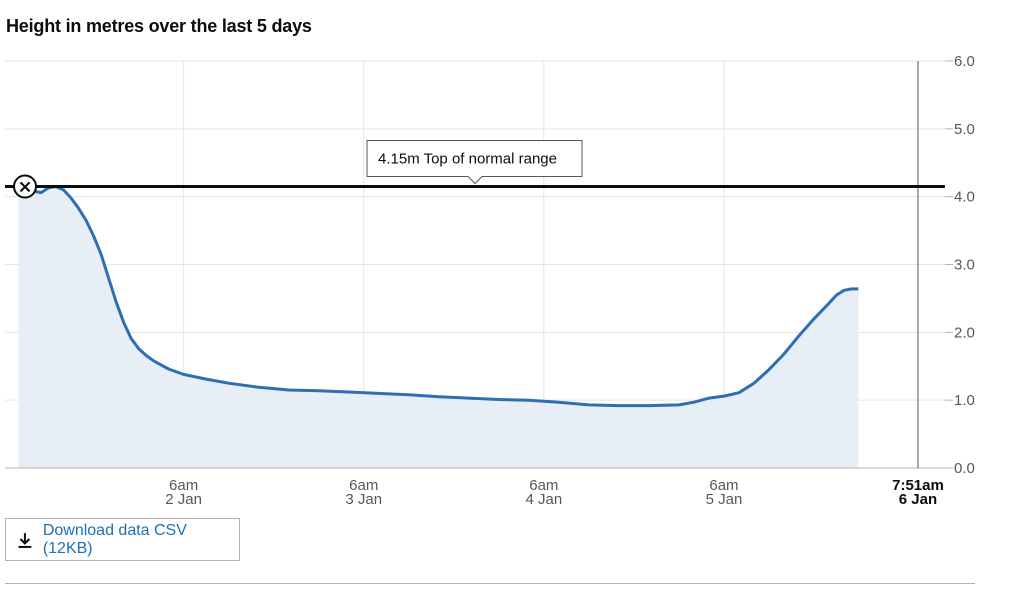 The height and width of the screenshot is (589, 1017). I want to click on y-tick-label: 0.0, so click(964, 468).